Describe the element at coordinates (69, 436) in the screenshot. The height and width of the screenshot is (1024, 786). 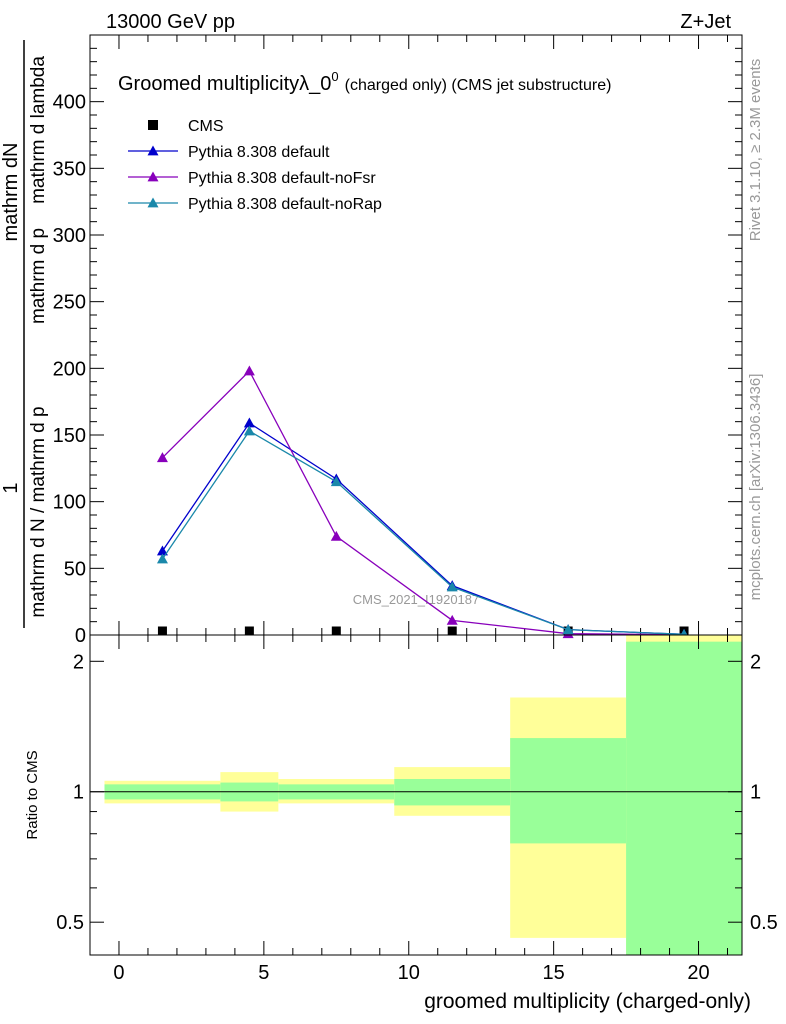
I see `main-y-tick-label: 150` at that location.